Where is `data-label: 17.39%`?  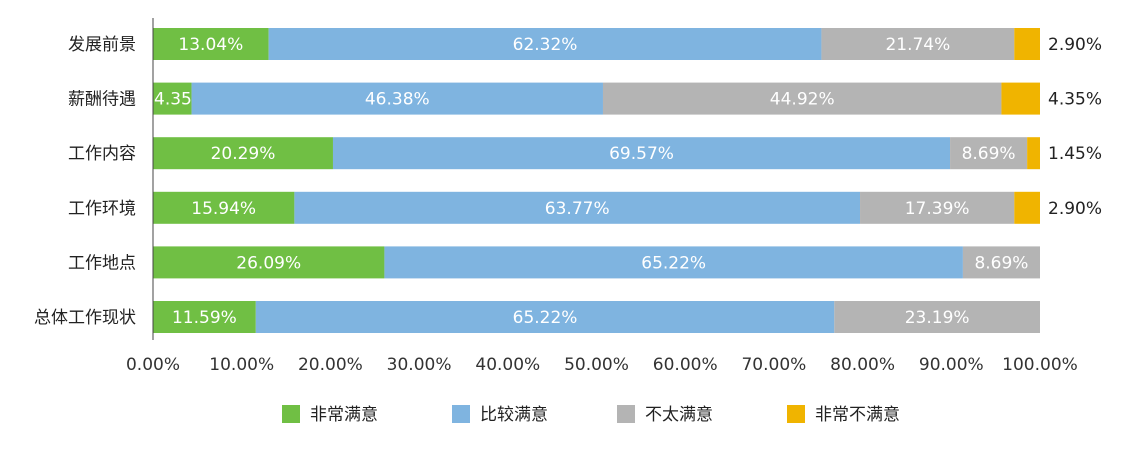
data-label: 17.39% is located at coordinates (937, 209).